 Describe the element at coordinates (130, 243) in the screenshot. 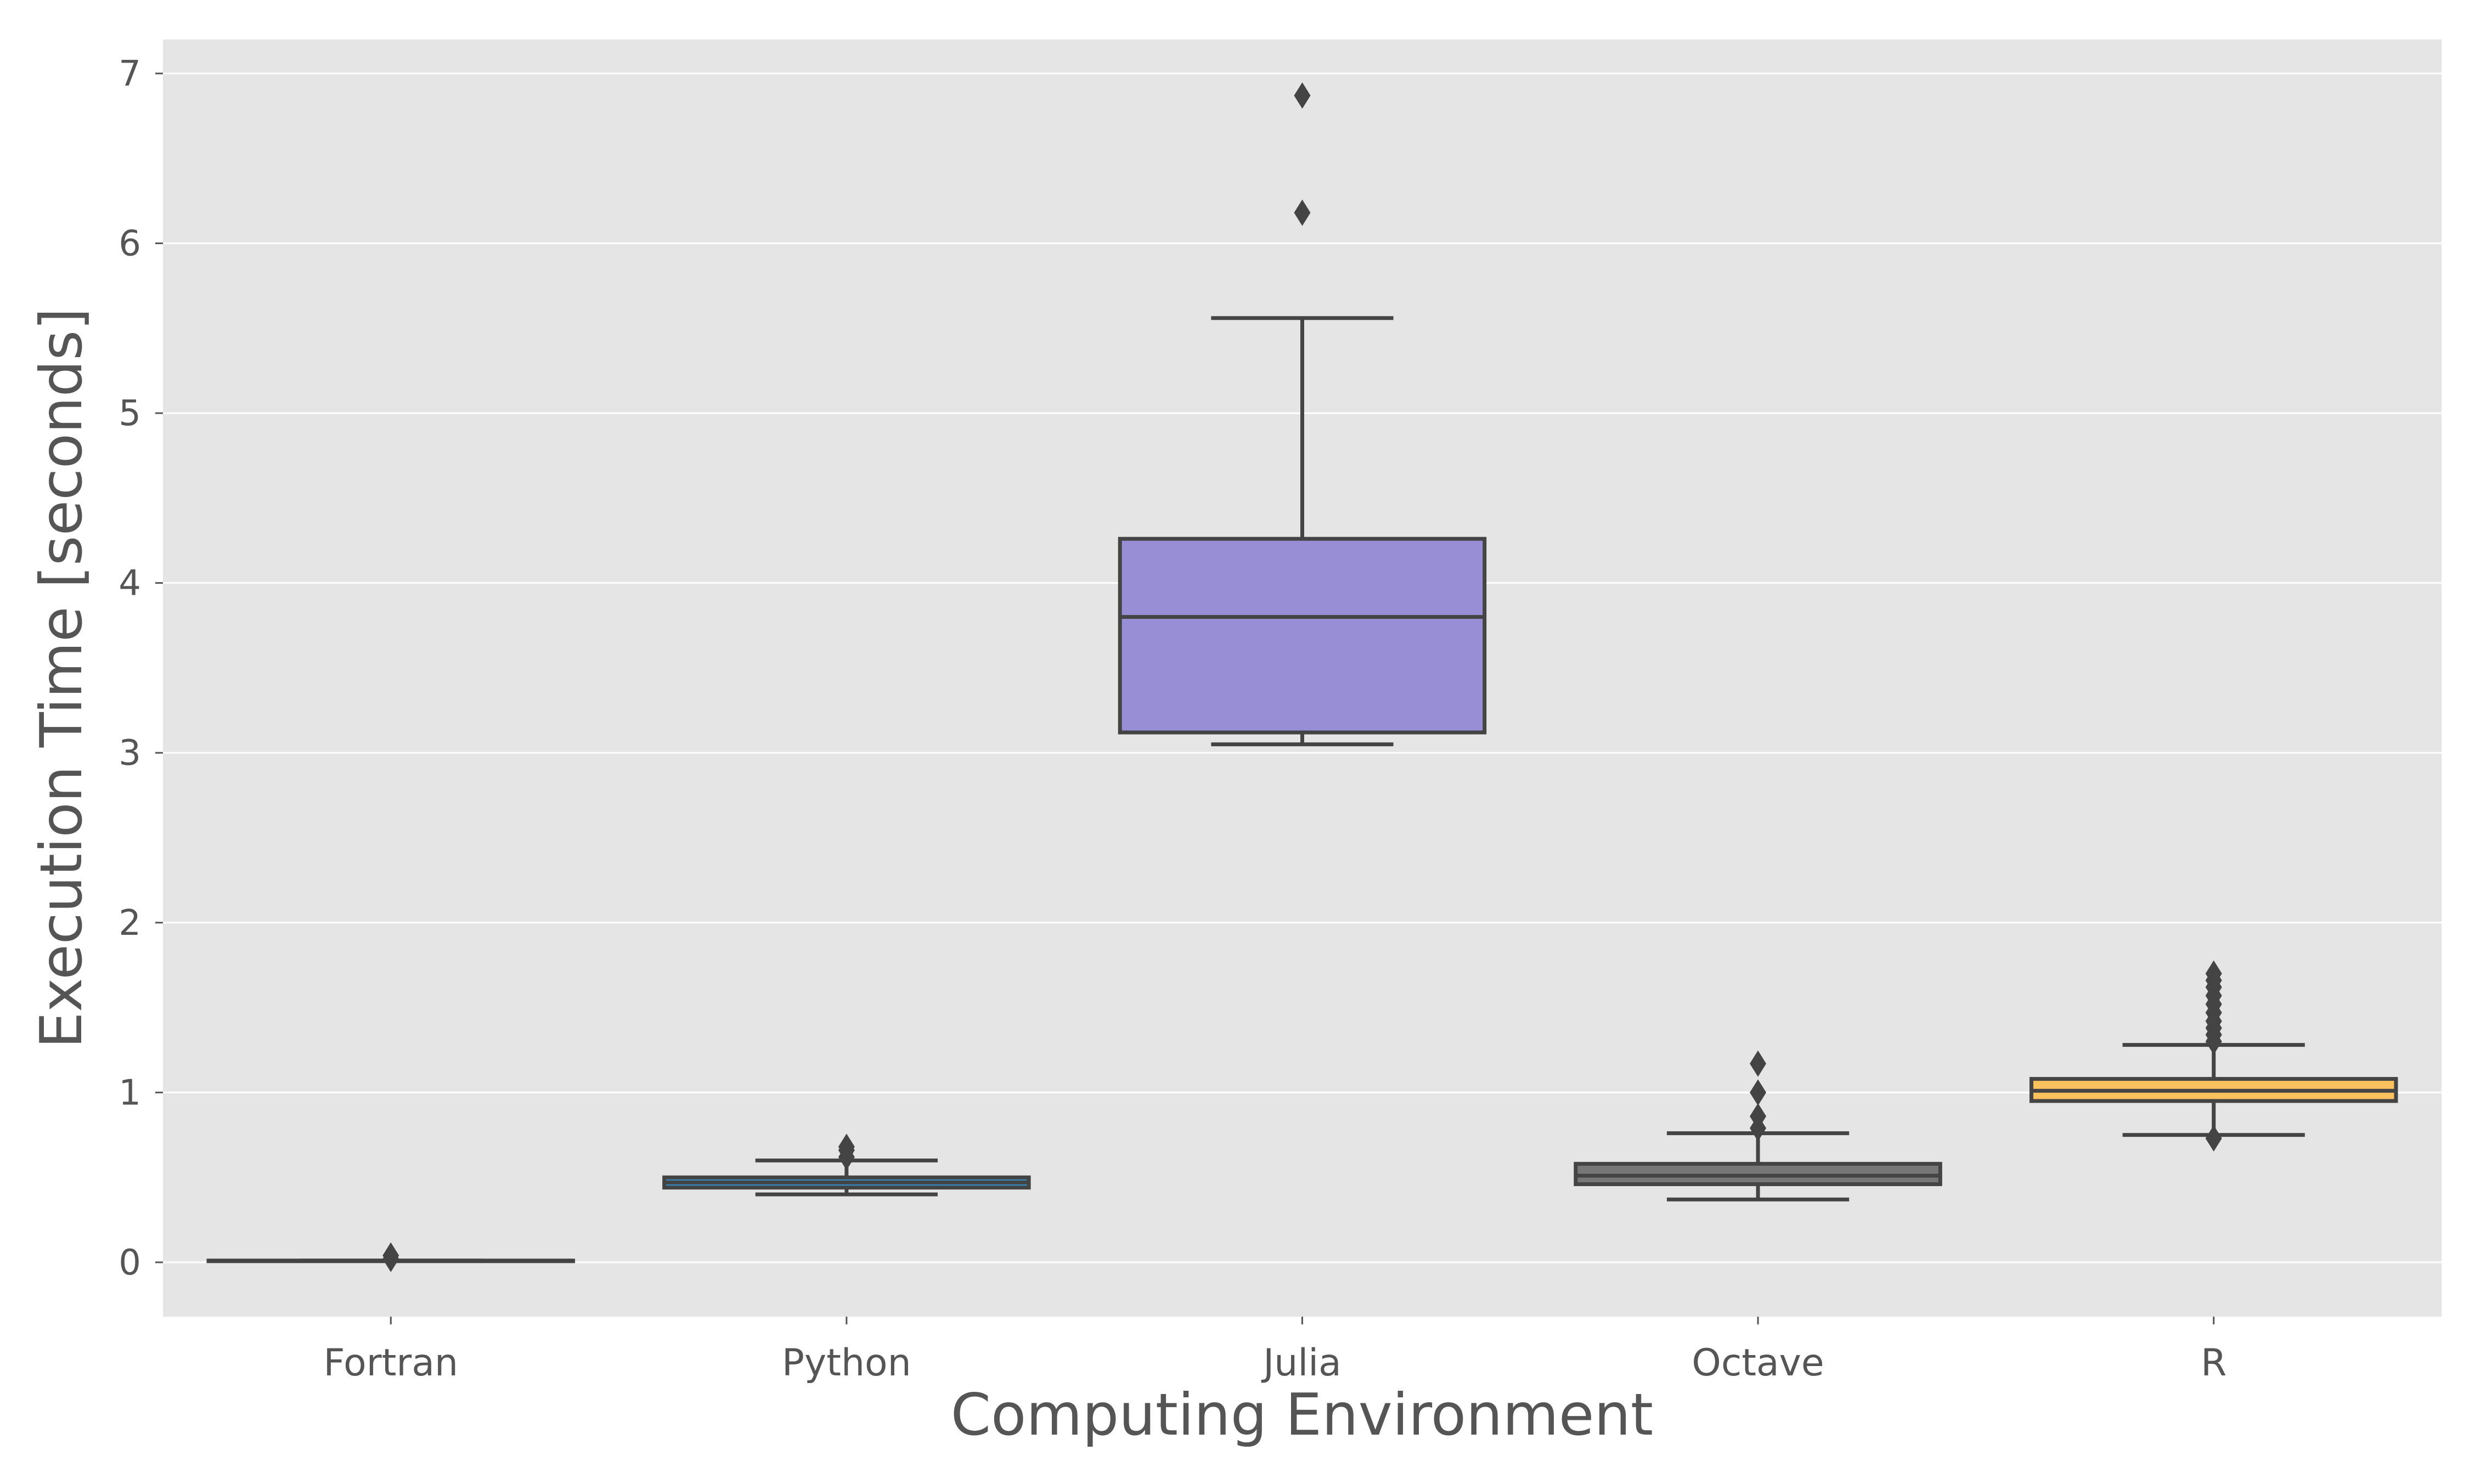

I see `y-tick-label: 6` at that location.